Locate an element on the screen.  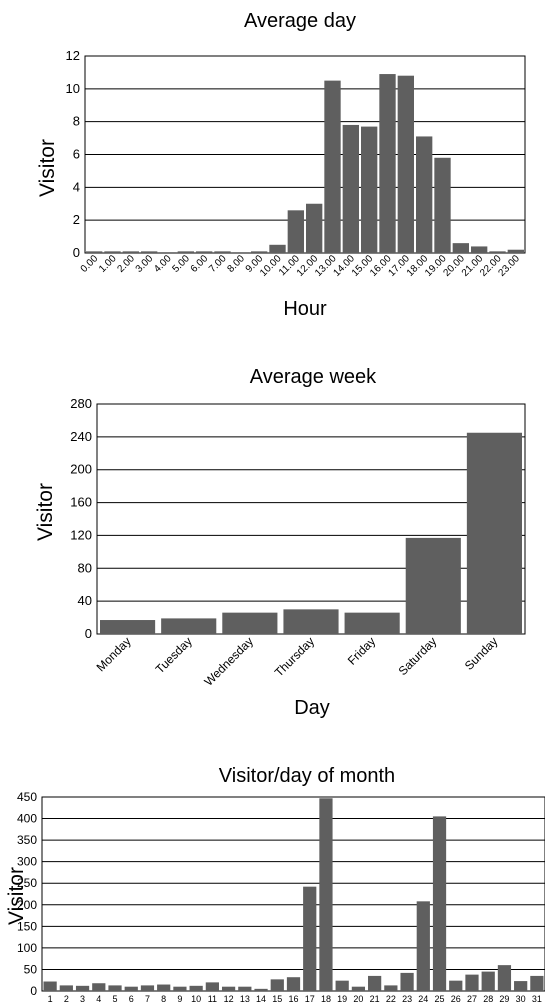
y-tick-label: 250 is located at coordinates (27, 883).